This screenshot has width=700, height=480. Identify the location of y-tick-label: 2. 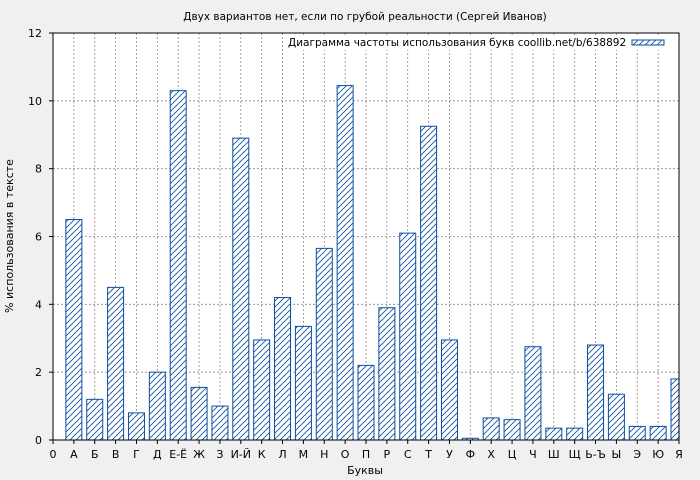
(38, 372).